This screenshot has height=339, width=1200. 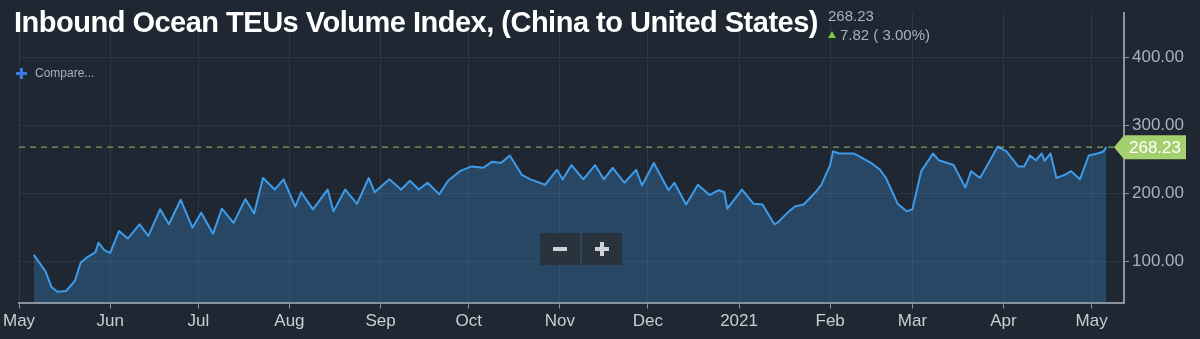 I want to click on x-tick-label: Jun, so click(x=110, y=321).